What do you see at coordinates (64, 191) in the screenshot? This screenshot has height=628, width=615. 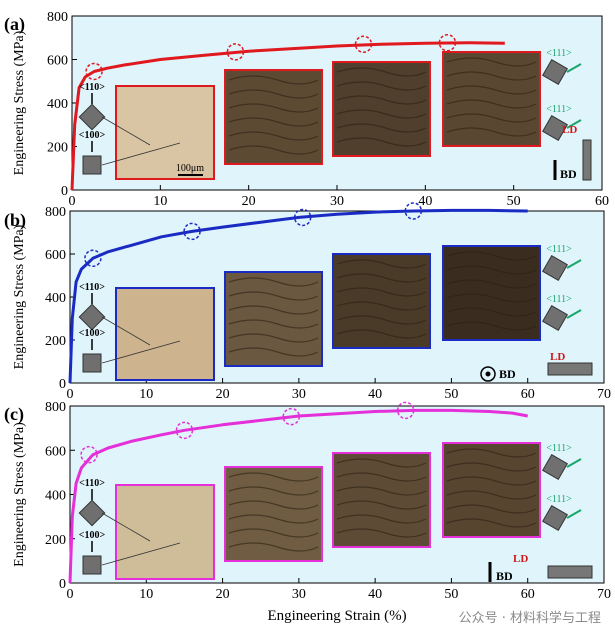 I see `y-tick-label-1-0: 0` at bounding box center [64, 191].